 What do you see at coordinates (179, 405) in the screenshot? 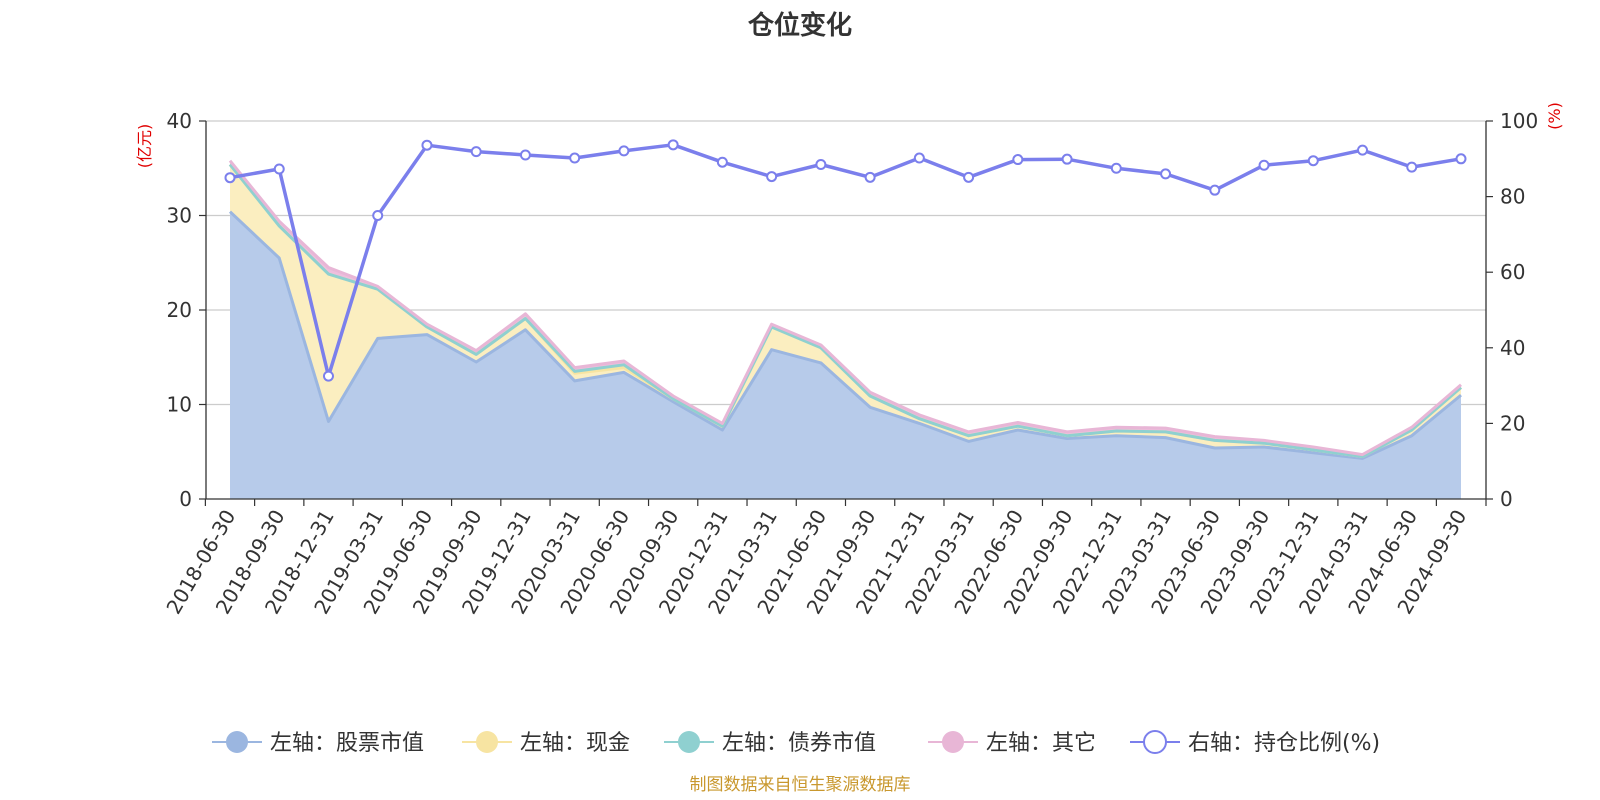
I see `left-tick-label: 10` at bounding box center [179, 405].